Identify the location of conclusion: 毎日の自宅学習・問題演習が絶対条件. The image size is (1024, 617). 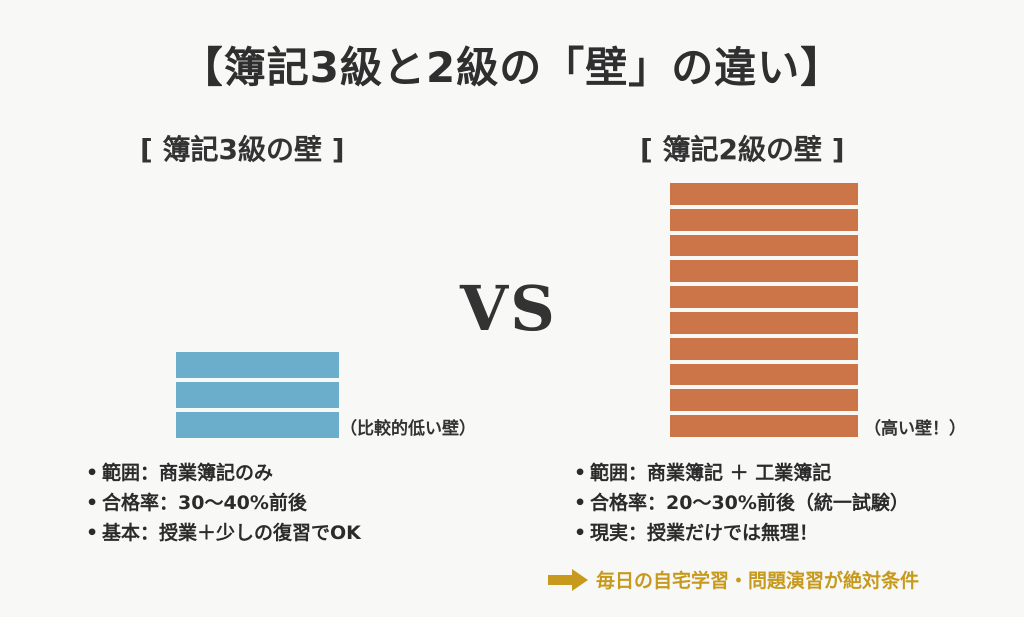
(733, 579).